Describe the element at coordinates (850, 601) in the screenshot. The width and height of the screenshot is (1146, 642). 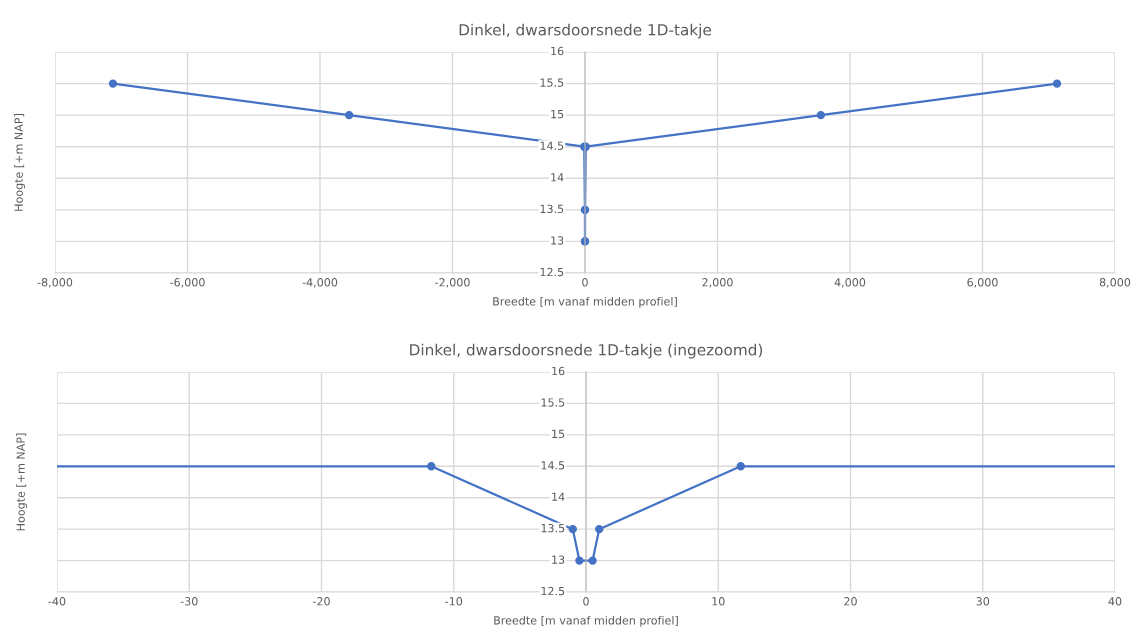
I see `x-tick-label: 20` at that location.